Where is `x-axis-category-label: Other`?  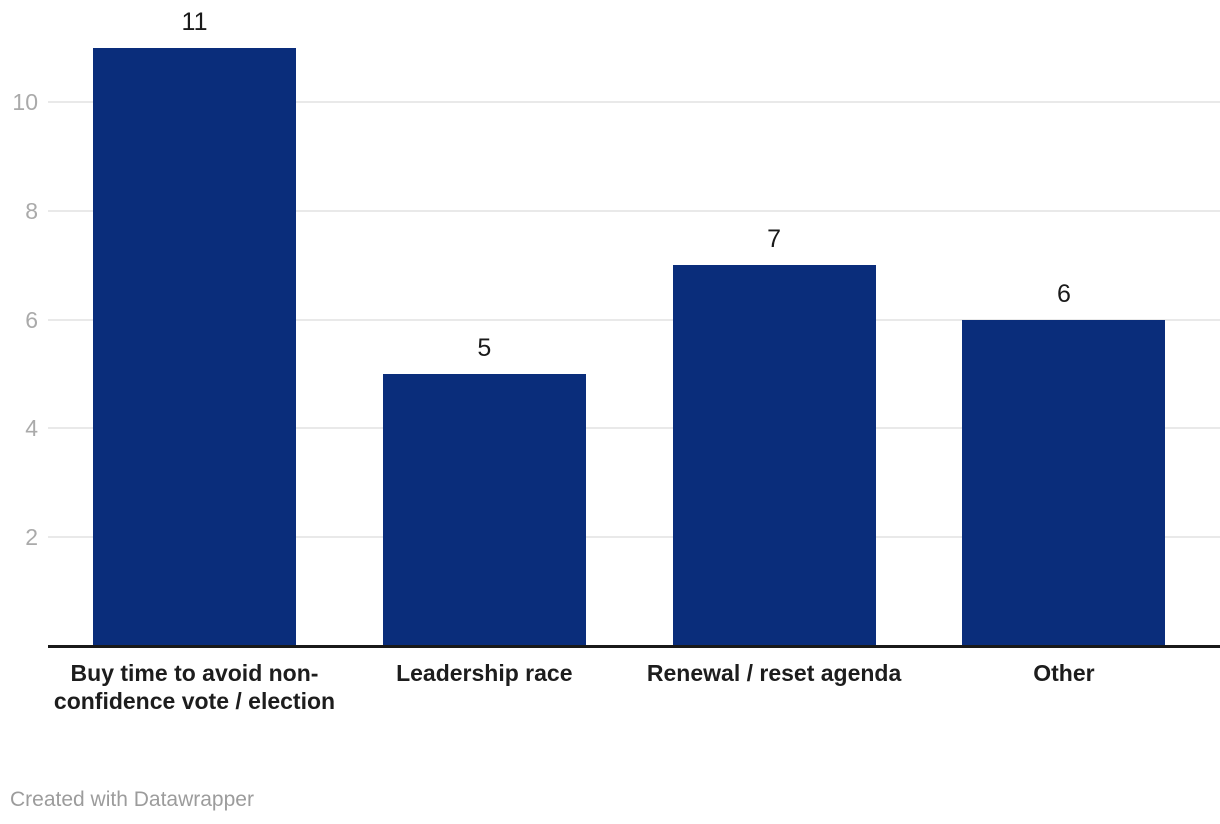 x-axis-category-label: Other is located at coordinates (1064, 673).